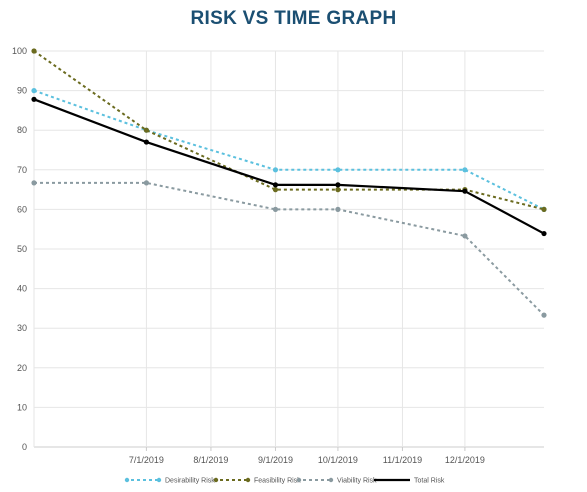  Describe the element at coordinates (22, 170) in the screenshot. I see `y-tick-label: 70` at that location.